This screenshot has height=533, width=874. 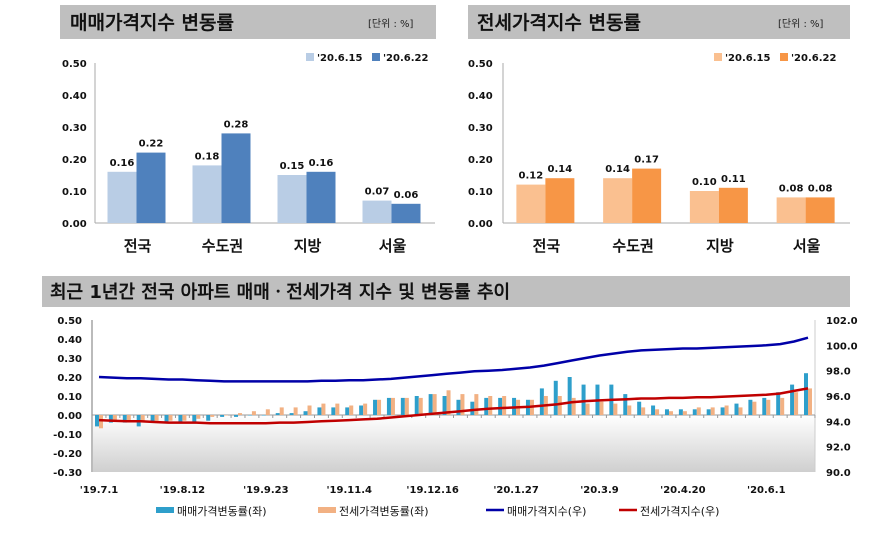 What do you see at coordinates (838, 473) in the screenshot?
I see `right-y-tick-label: 90.0` at bounding box center [838, 473].